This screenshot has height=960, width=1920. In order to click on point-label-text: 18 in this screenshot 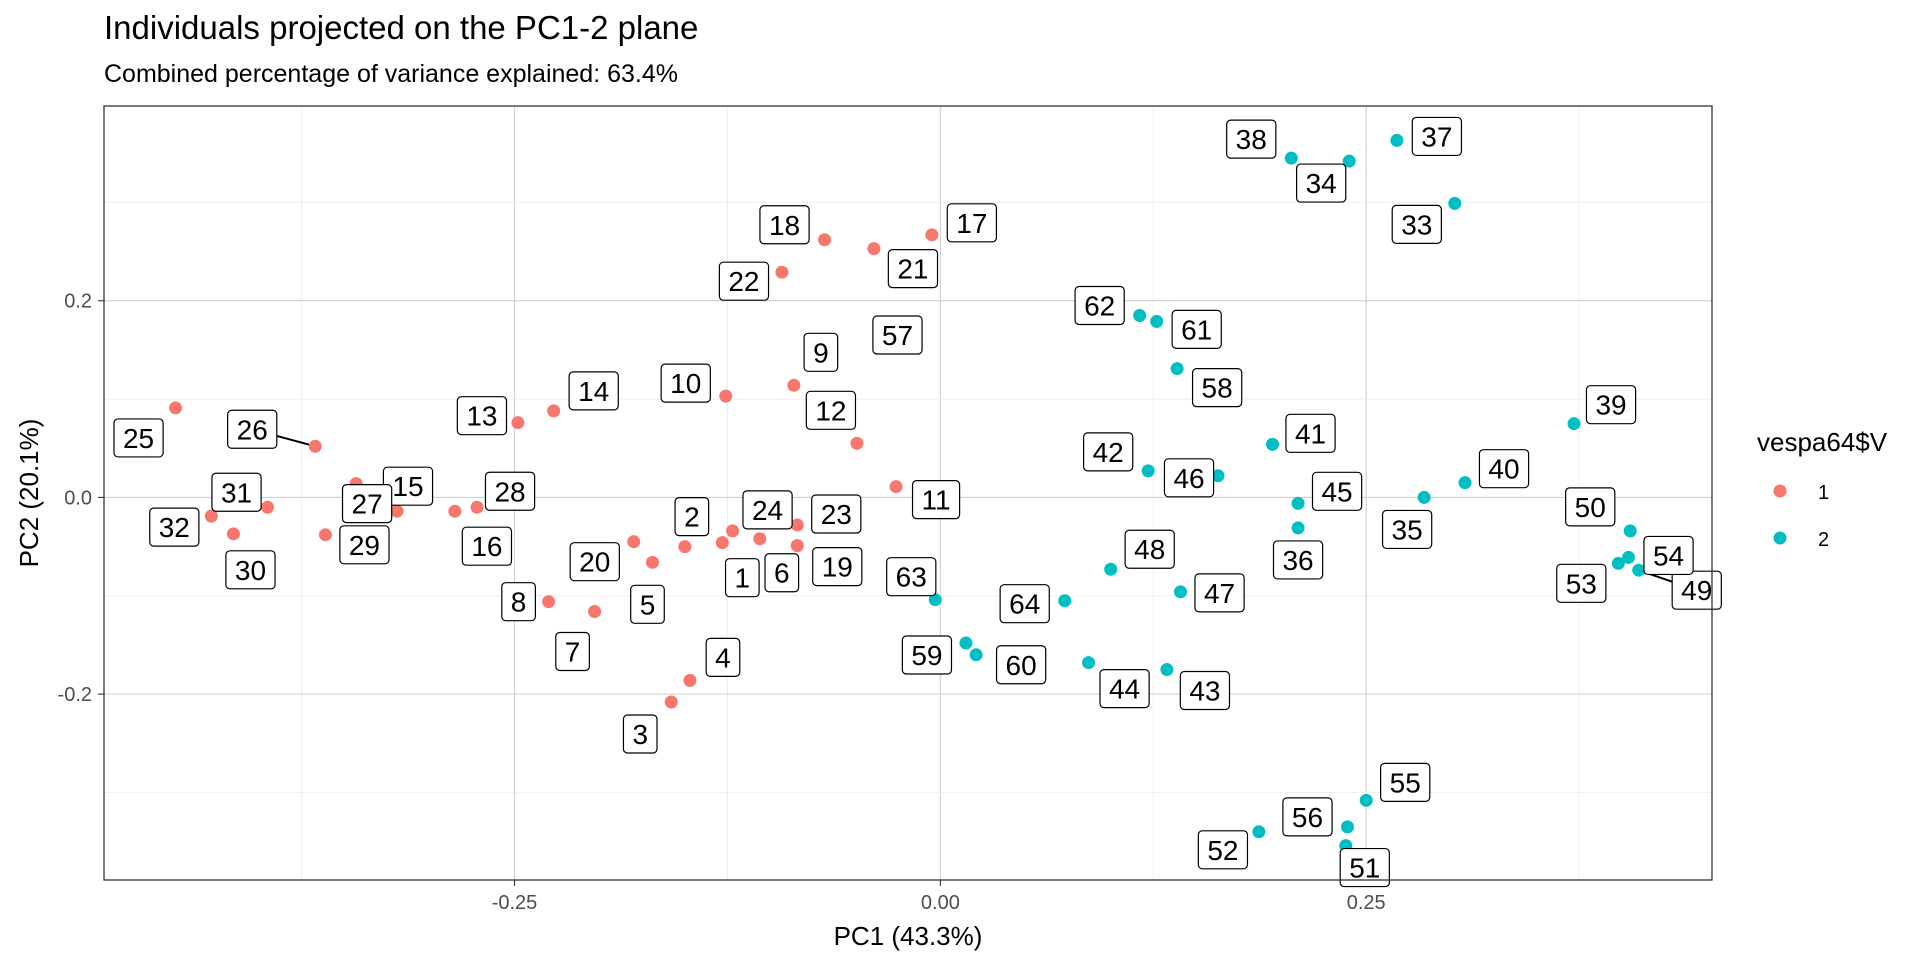, I will do `click(784, 225)`.